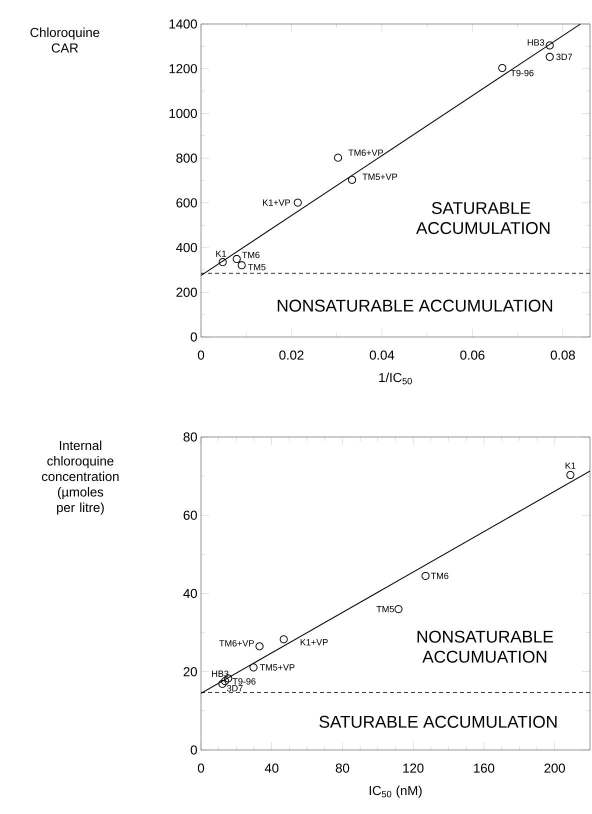  Describe the element at coordinates (80, 477) in the screenshot. I see `y-axis-title: Internal chloroquine concentration (µmoles per litre)` at that location.